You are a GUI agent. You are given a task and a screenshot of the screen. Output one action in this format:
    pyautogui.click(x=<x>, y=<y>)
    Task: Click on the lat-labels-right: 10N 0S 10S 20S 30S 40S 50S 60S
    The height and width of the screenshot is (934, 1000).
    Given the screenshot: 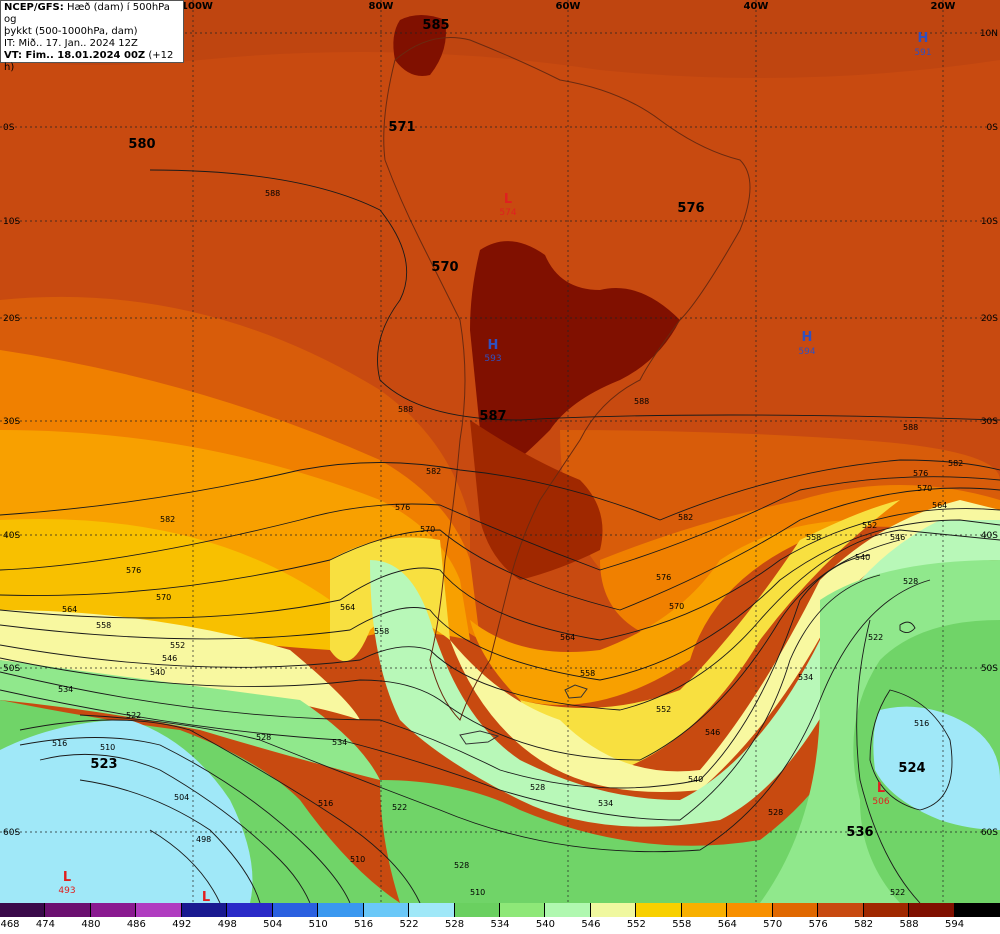 What is the action you would take?
    pyautogui.click(x=989, y=433)
    